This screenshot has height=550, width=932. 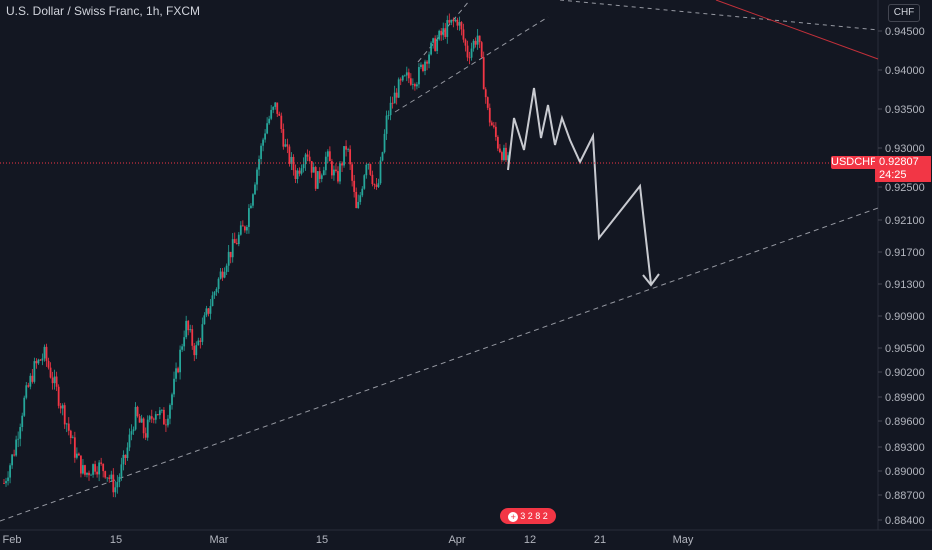 What do you see at coordinates (905, 253) in the screenshot?
I see `y-tick-label: 0.91700` at bounding box center [905, 253].